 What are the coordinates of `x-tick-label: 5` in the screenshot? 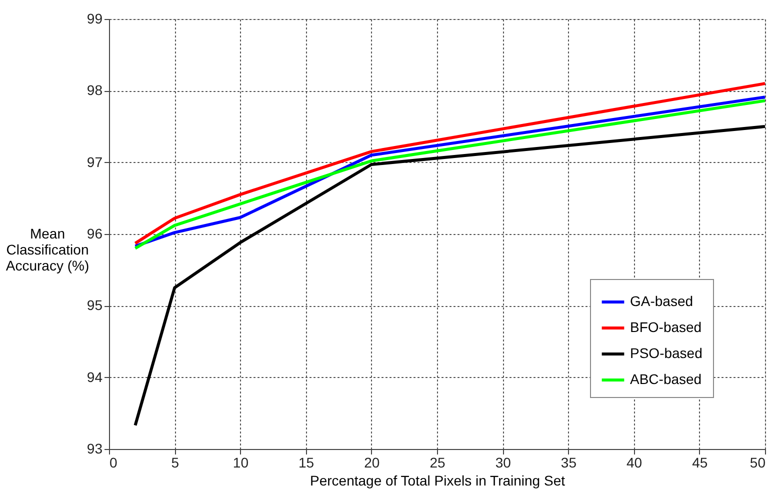 It's located at (175, 462).